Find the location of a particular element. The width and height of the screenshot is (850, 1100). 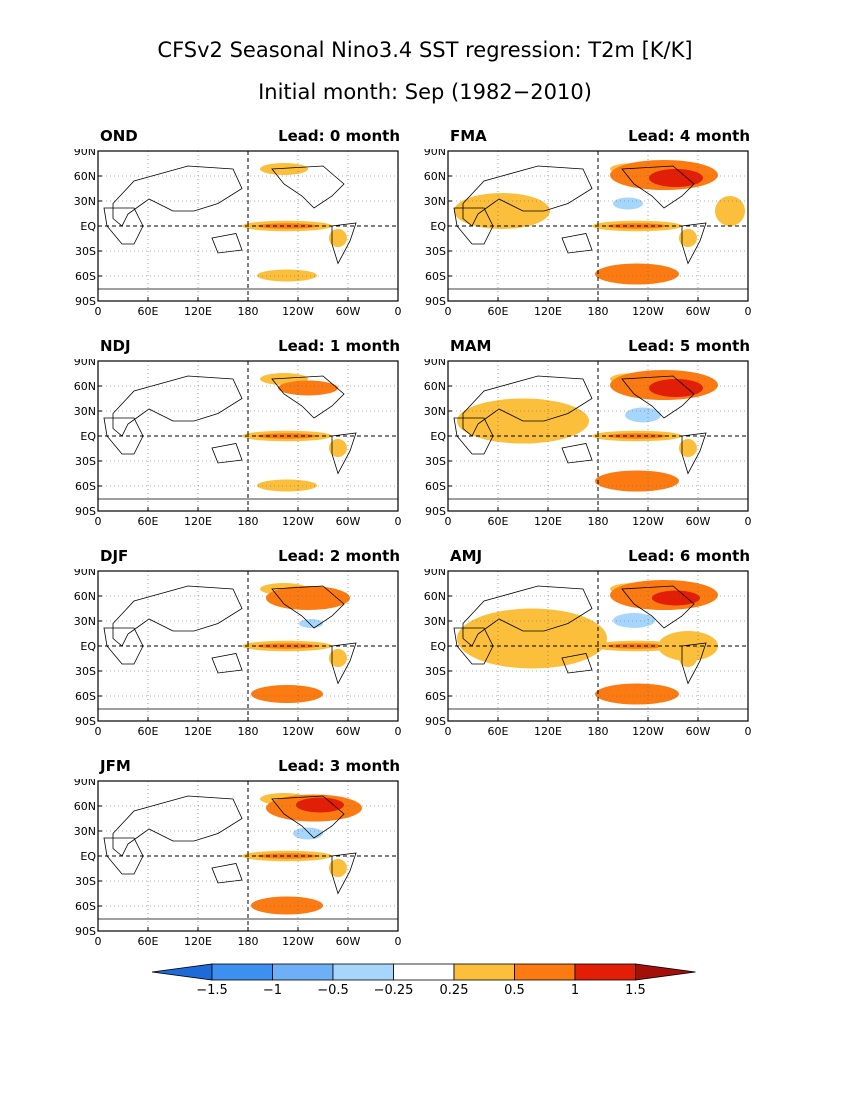

colorbar-label: −1 is located at coordinates (272, 990).